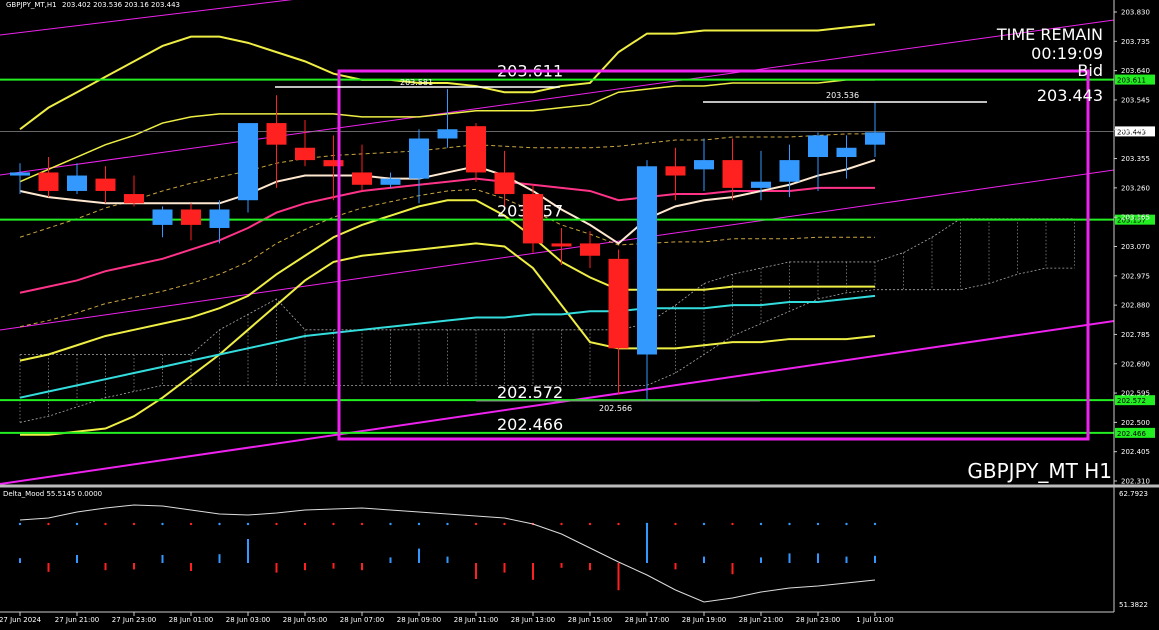  Describe the element at coordinates (615, 408) in the screenshot. I see `annotation-label: 202.566` at that location.